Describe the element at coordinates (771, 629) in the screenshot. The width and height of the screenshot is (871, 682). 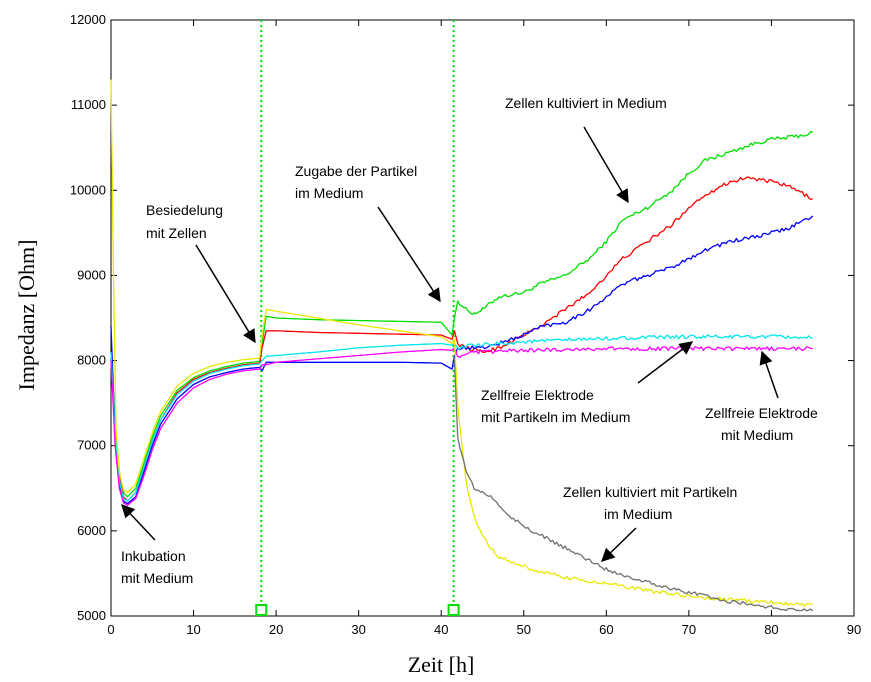
I see `x-tick-label: 80` at that location.